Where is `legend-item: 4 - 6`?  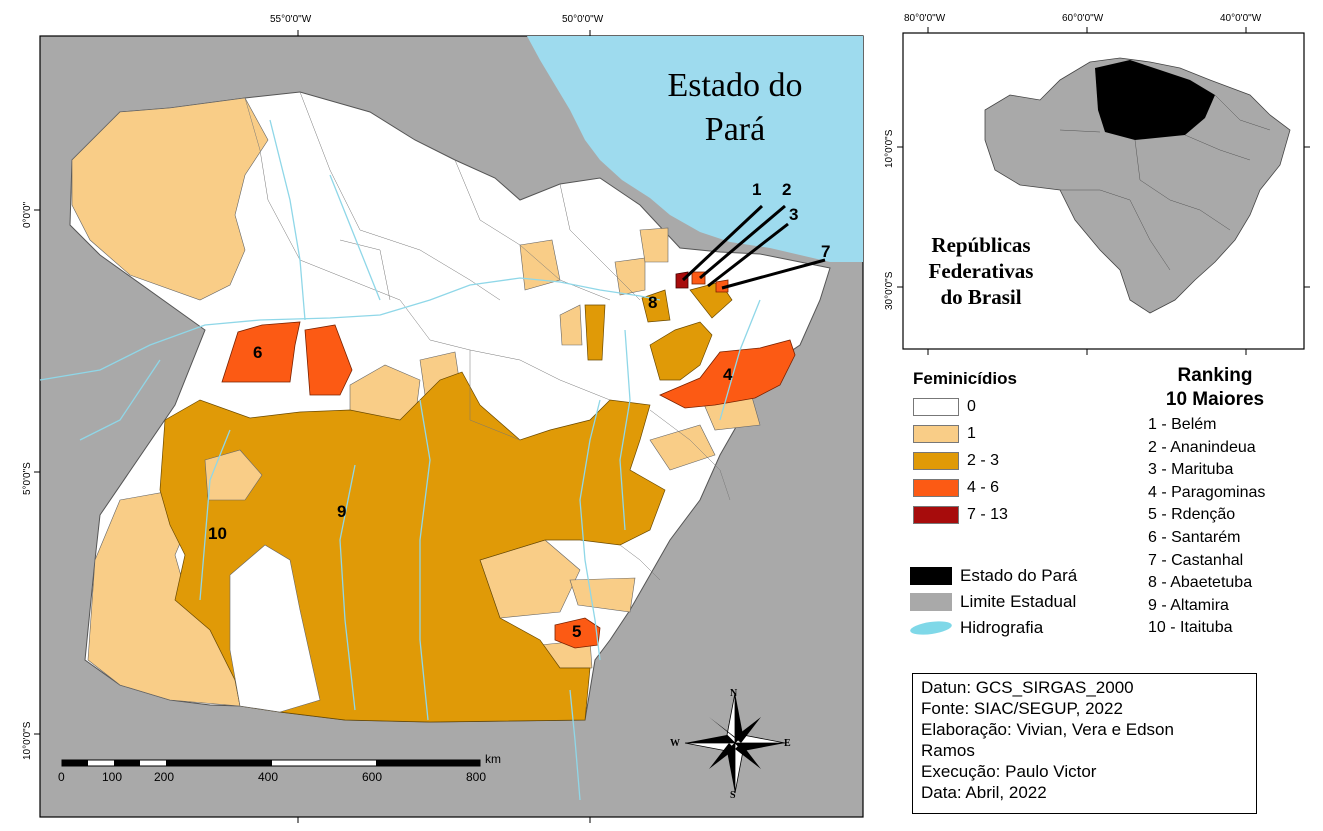
legend-item: 4 - 6 is located at coordinates (956, 488).